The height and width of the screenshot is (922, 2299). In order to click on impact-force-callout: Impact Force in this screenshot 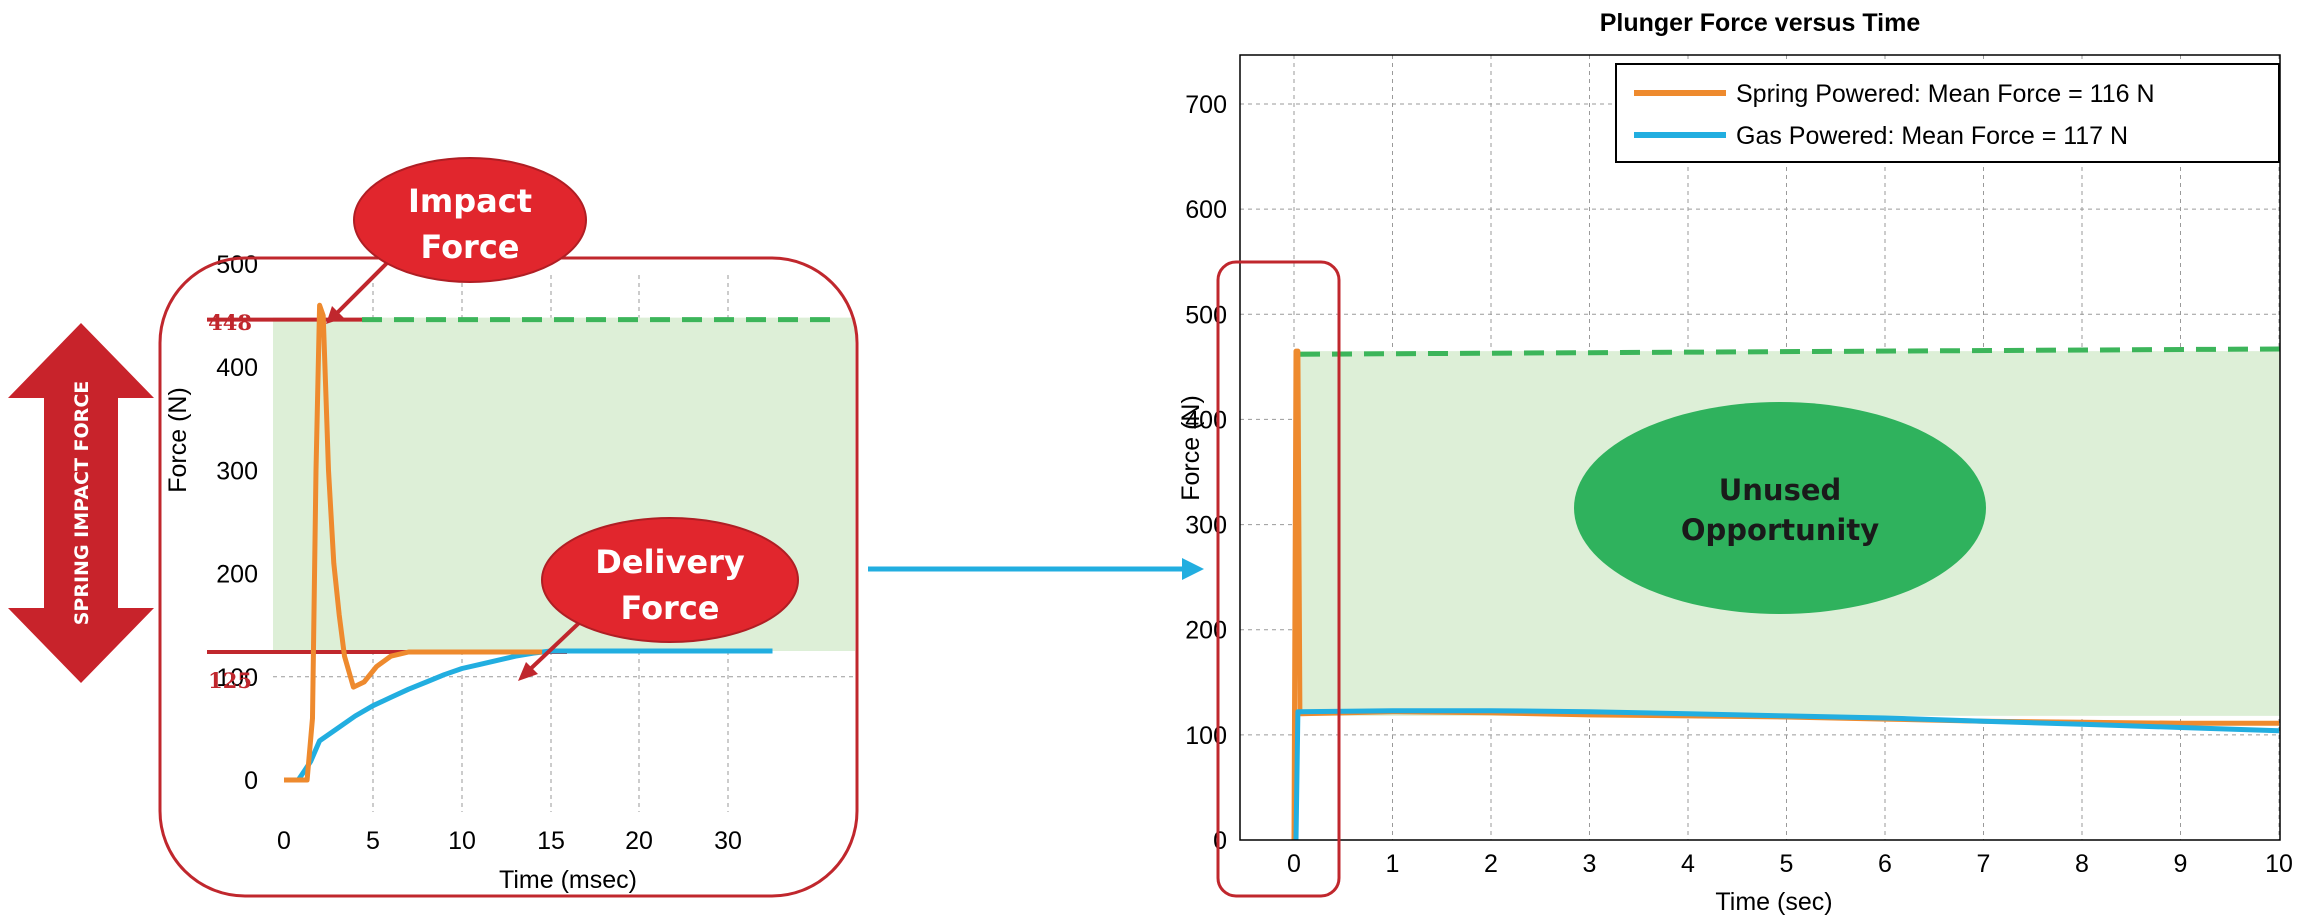, I will do `click(456, 240)`.